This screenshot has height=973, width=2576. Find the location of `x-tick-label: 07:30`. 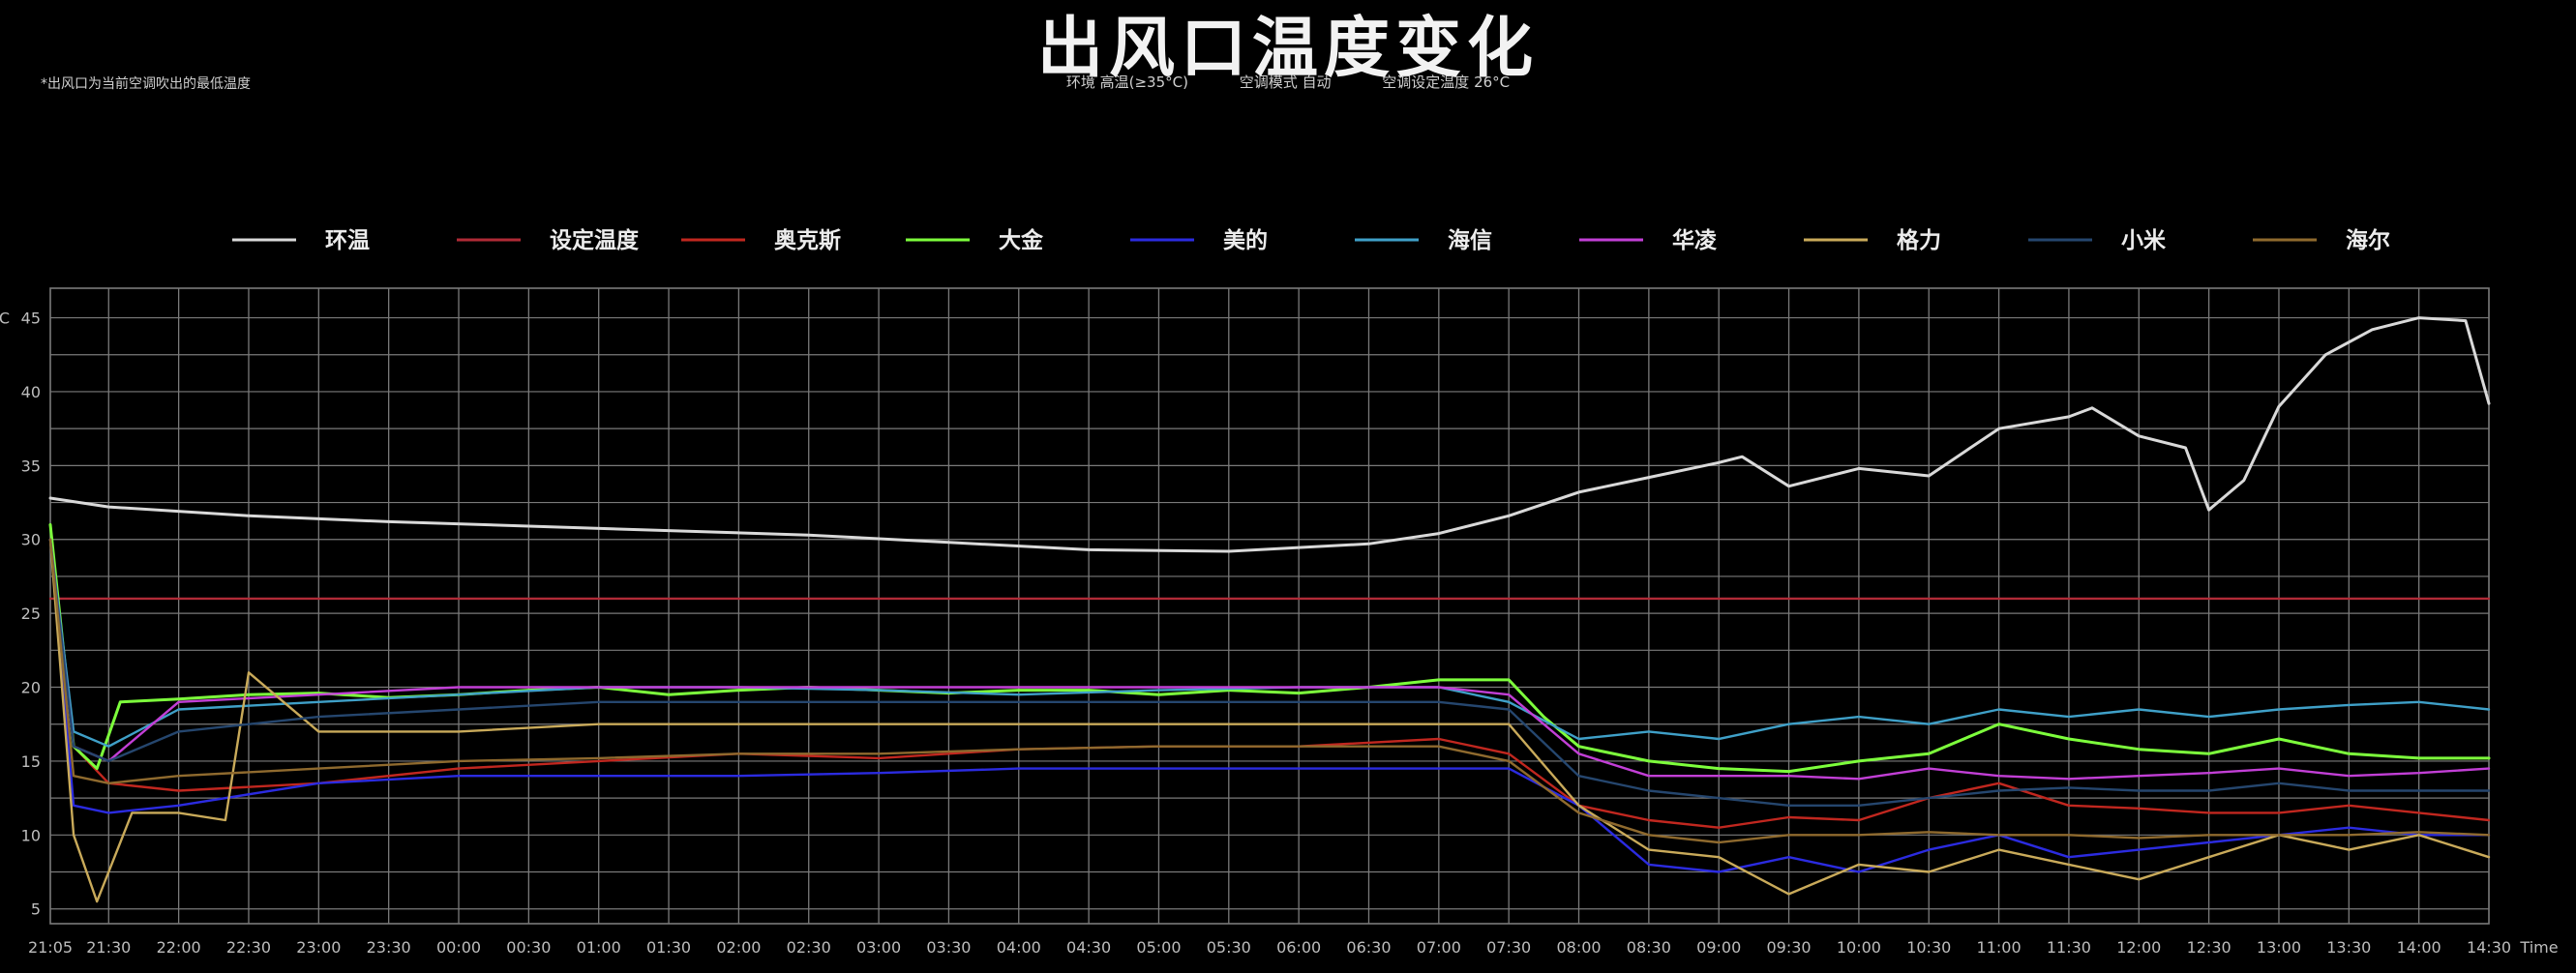

x-tick-label: 07:30 is located at coordinates (1508, 947).